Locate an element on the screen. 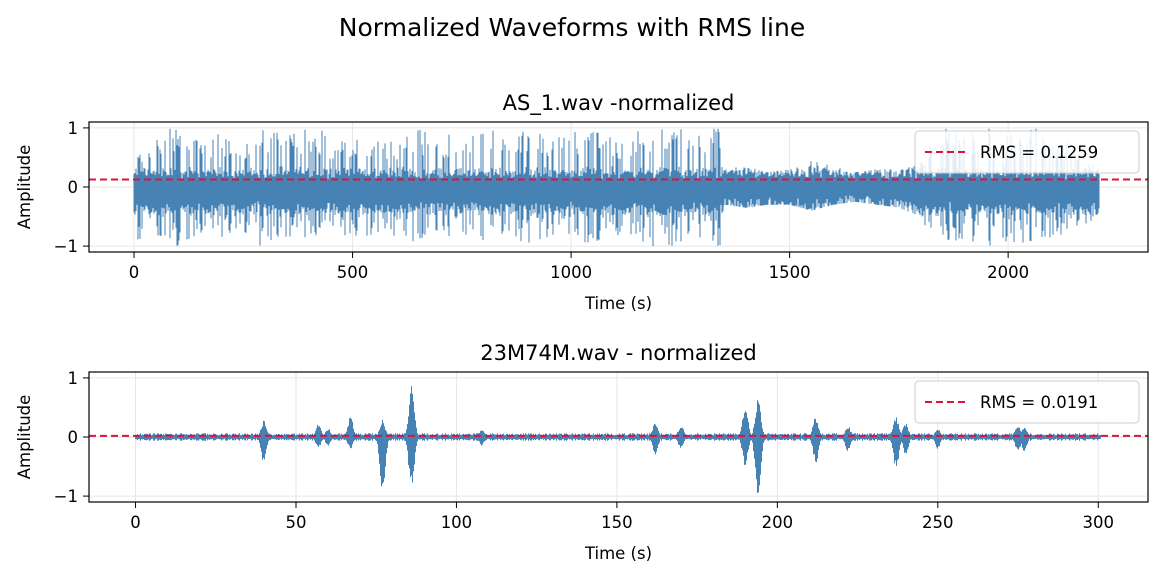  x-tick-label: 200 is located at coordinates (778, 522).